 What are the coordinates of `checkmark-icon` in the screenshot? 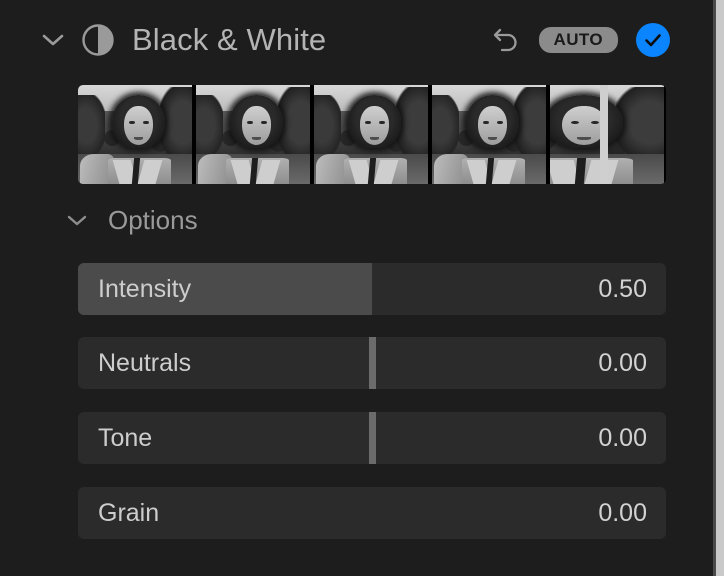 It's located at (653, 40).